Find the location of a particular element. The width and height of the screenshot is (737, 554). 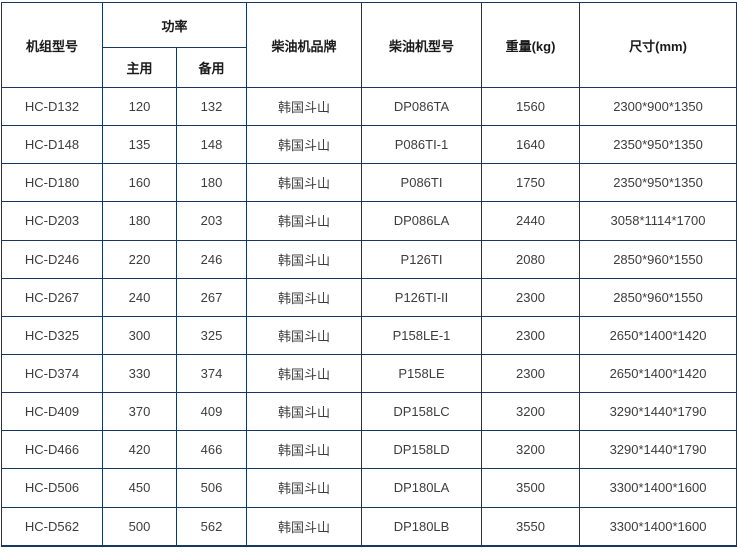

cell-engine-model: DP086LA is located at coordinates (422, 221).